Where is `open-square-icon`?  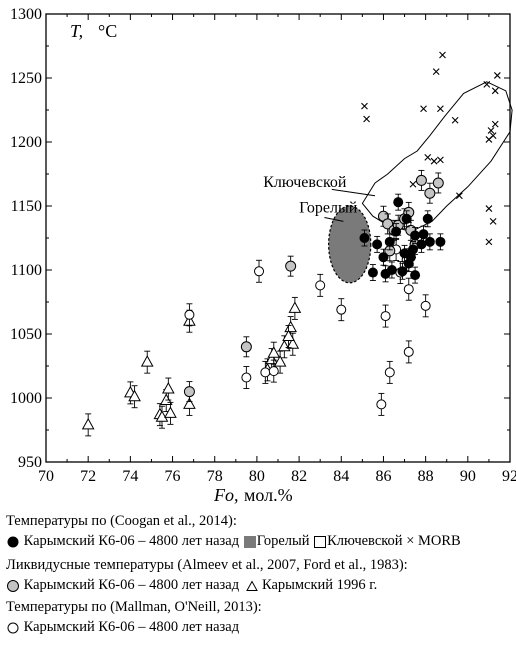 open-square-icon is located at coordinates (320, 541).